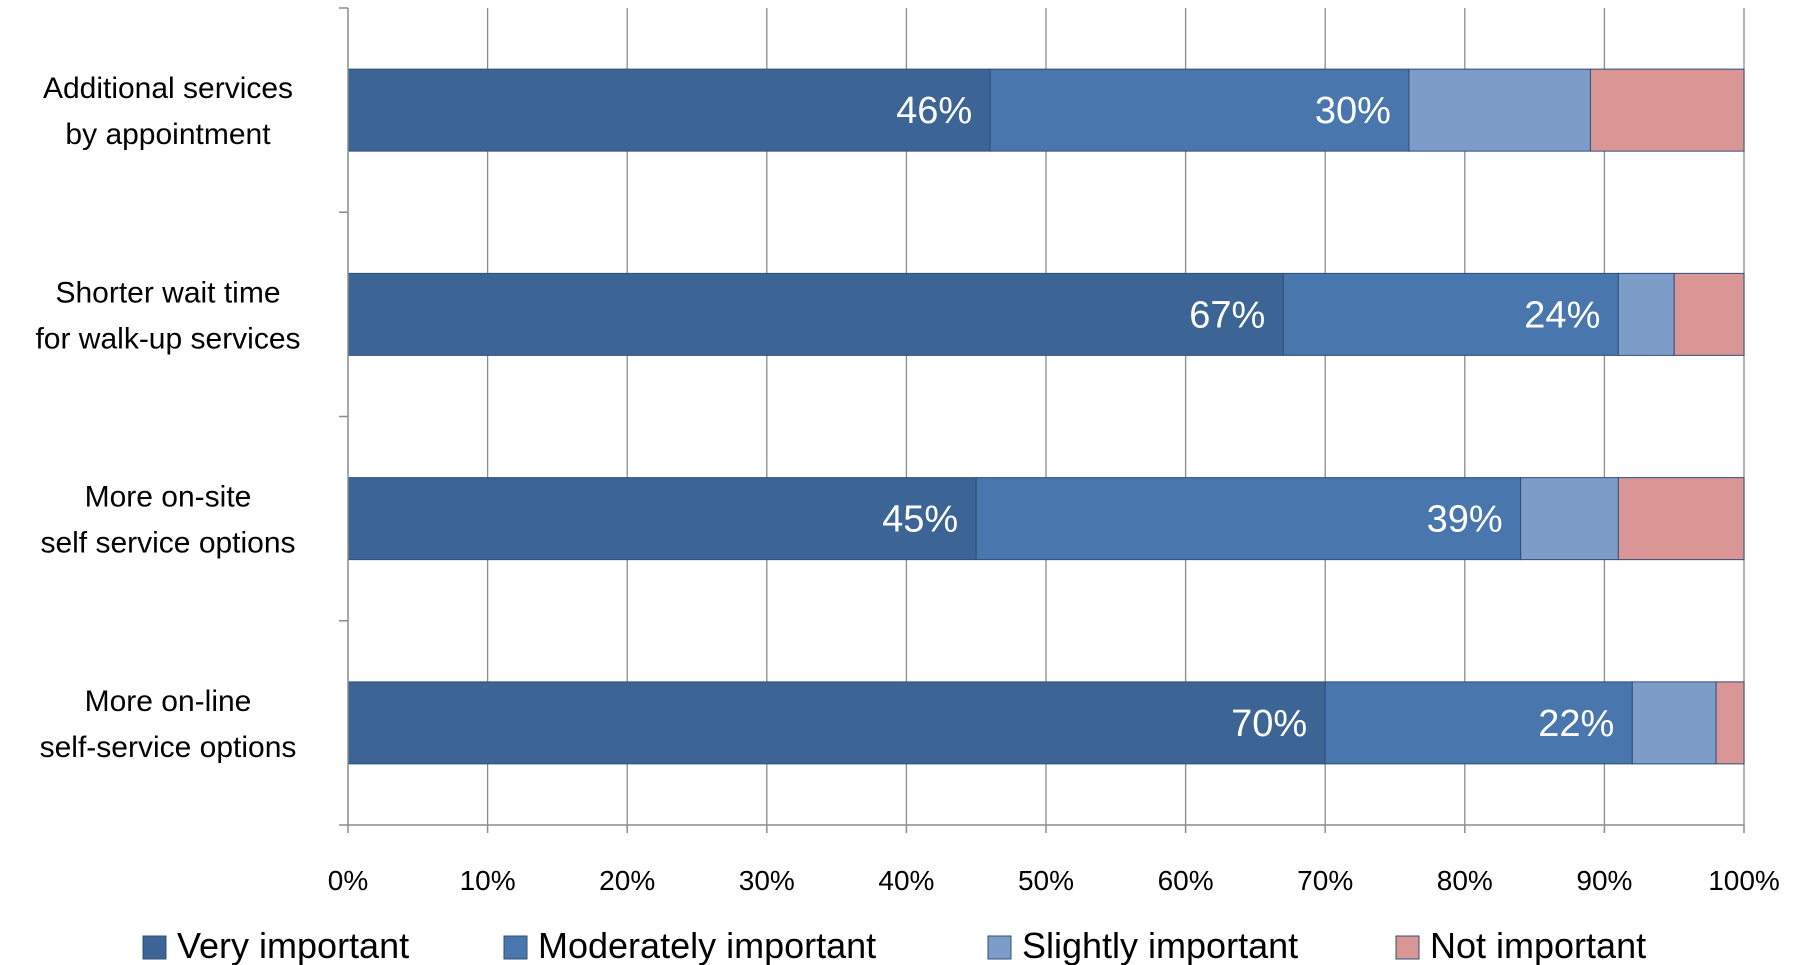 The image size is (1799, 965). I want to click on x-tick-label: 90%, so click(1604, 880).